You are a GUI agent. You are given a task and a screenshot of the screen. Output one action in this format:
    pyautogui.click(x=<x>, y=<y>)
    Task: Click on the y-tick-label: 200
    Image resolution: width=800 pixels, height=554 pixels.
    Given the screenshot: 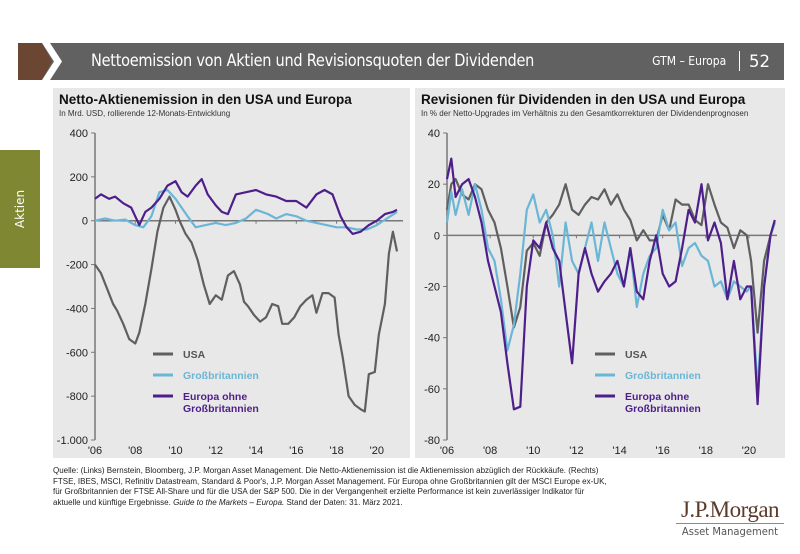 What is the action you would take?
    pyautogui.click(x=79, y=178)
    